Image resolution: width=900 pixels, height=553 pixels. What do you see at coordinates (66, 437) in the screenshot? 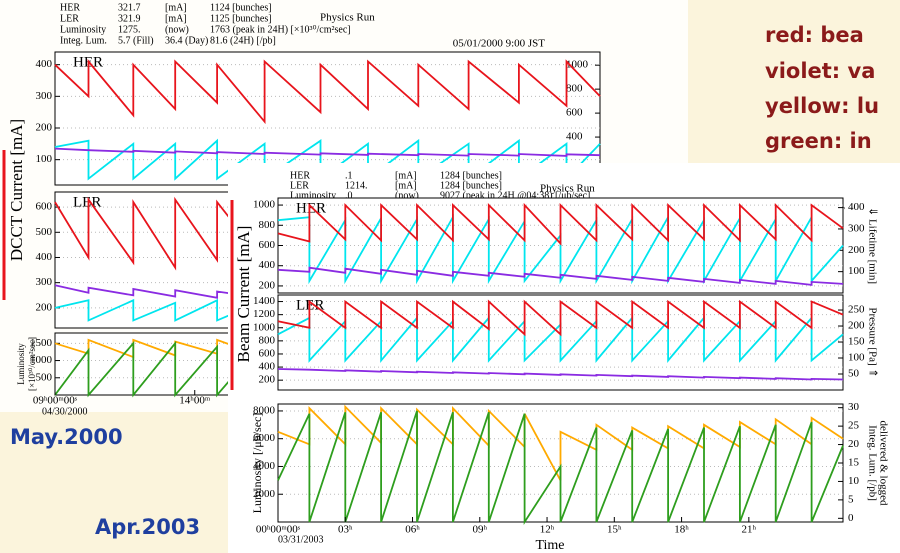
I see `era-label: May.2000` at bounding box center [66, 437].